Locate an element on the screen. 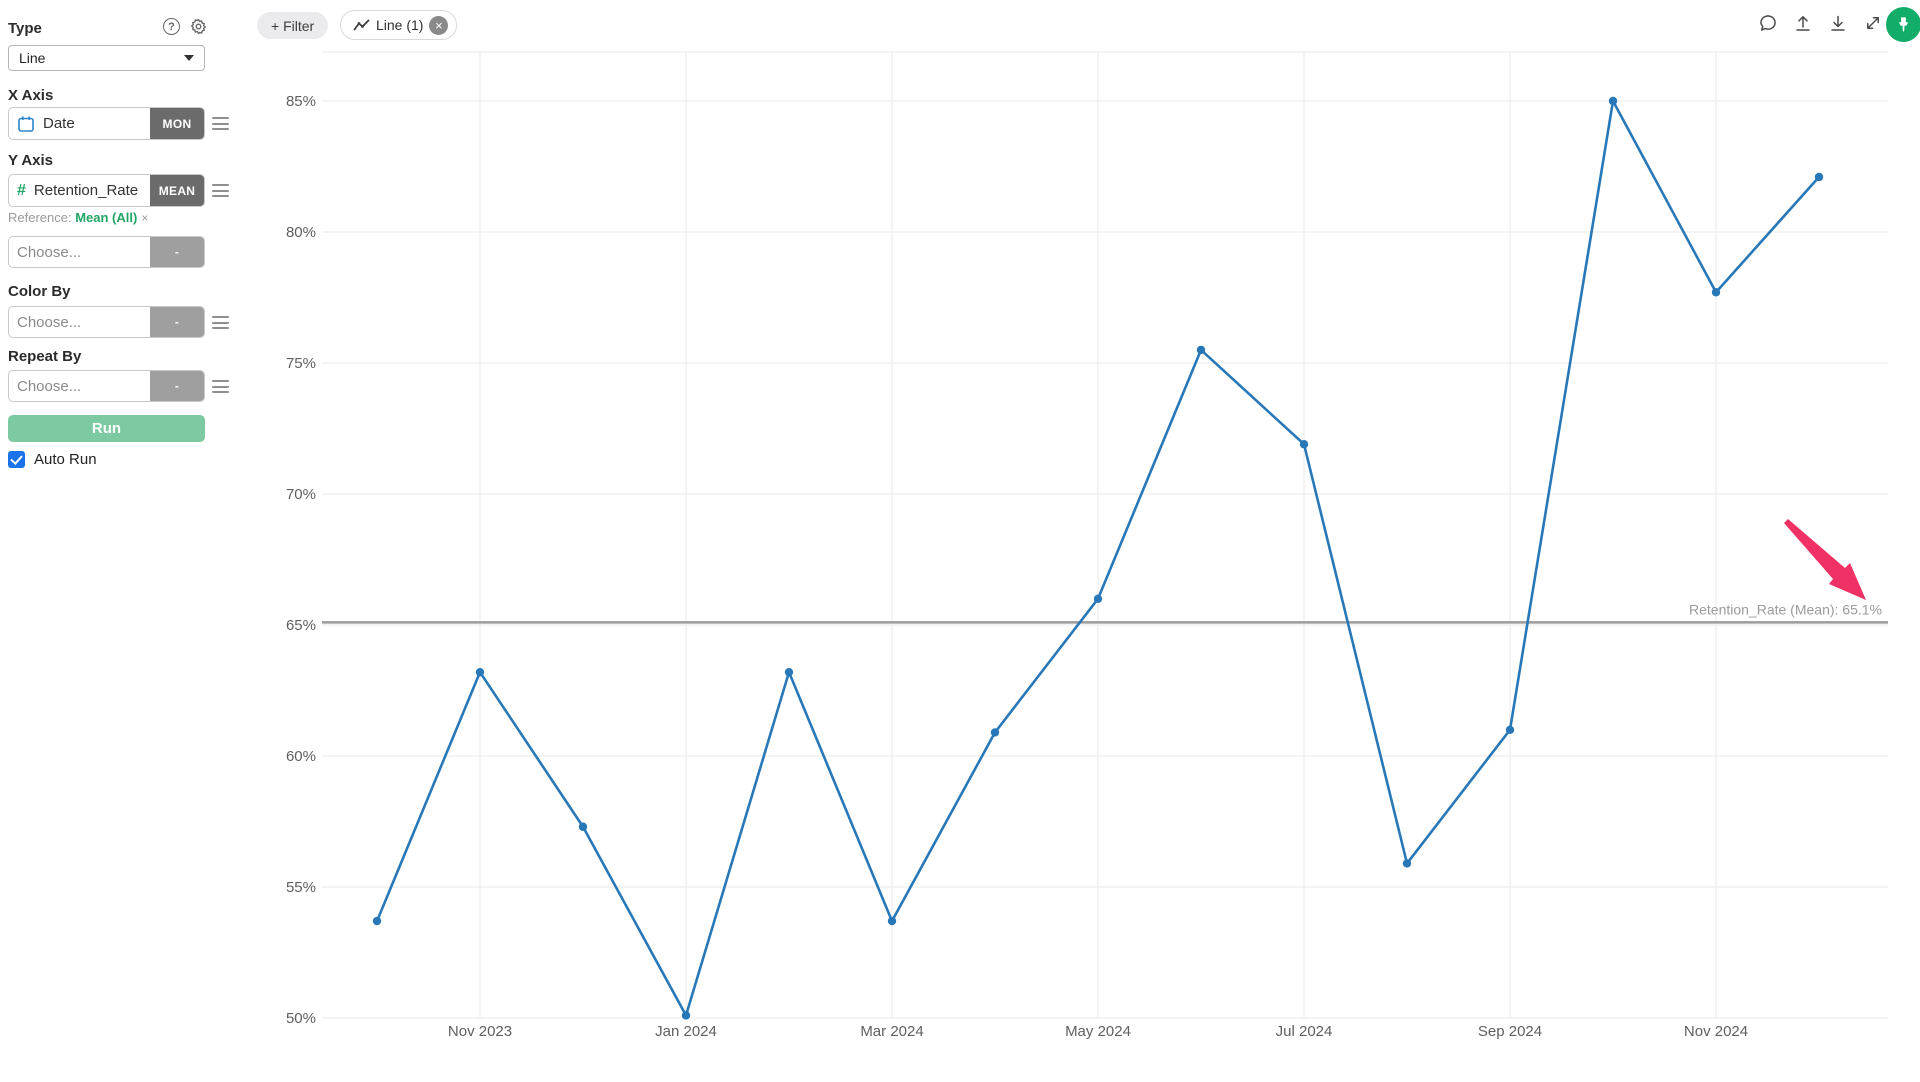 The width and height of the screenshot is (1920, 1082). annotation-arrow is located at coordinates (1825, 559).